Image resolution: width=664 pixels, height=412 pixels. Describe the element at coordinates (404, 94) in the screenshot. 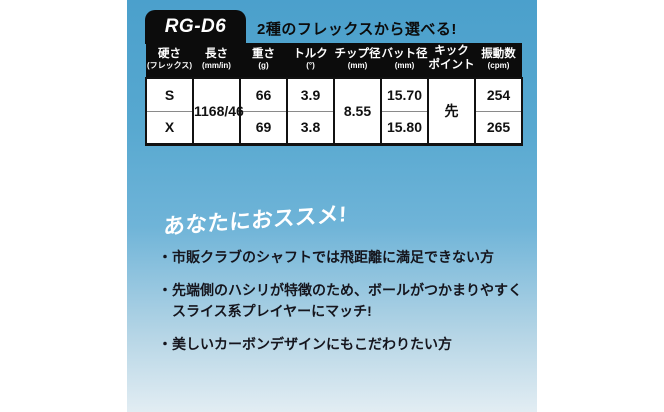

I see `cell-butt-diameter-s: 15.70` at that location.